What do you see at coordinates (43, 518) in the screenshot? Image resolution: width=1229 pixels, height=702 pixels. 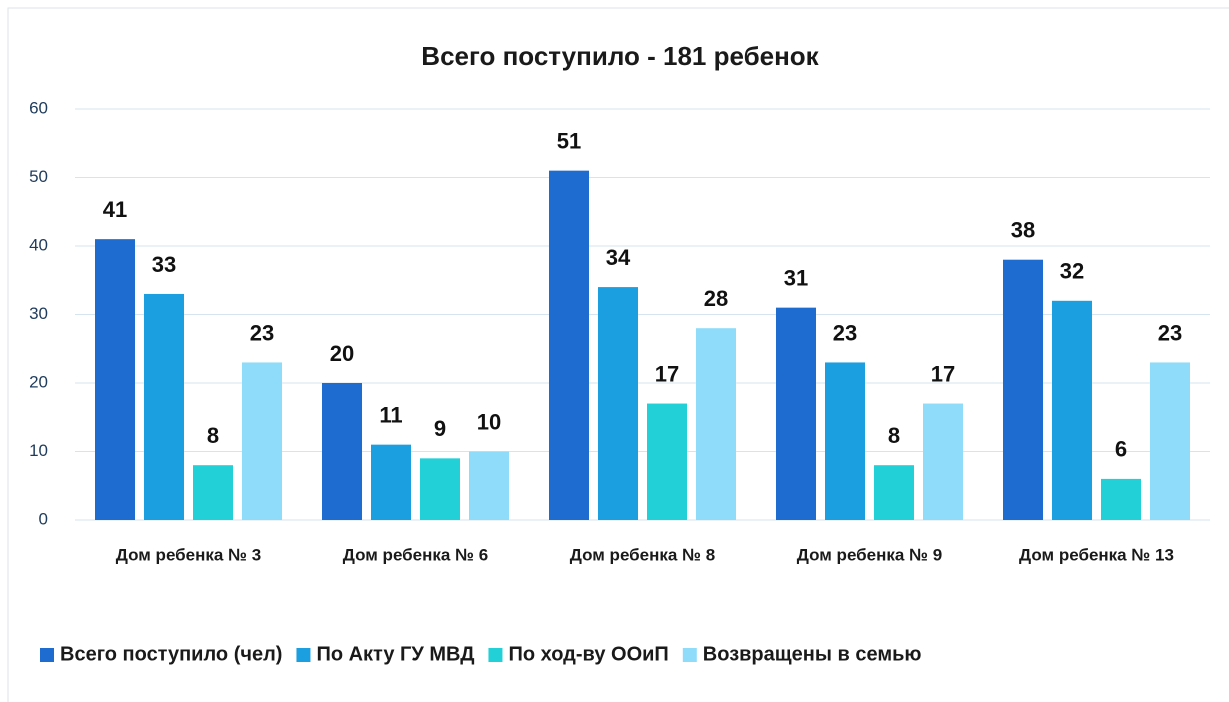 I see `y-tick-label: 0` at bounding box center [43, 518].